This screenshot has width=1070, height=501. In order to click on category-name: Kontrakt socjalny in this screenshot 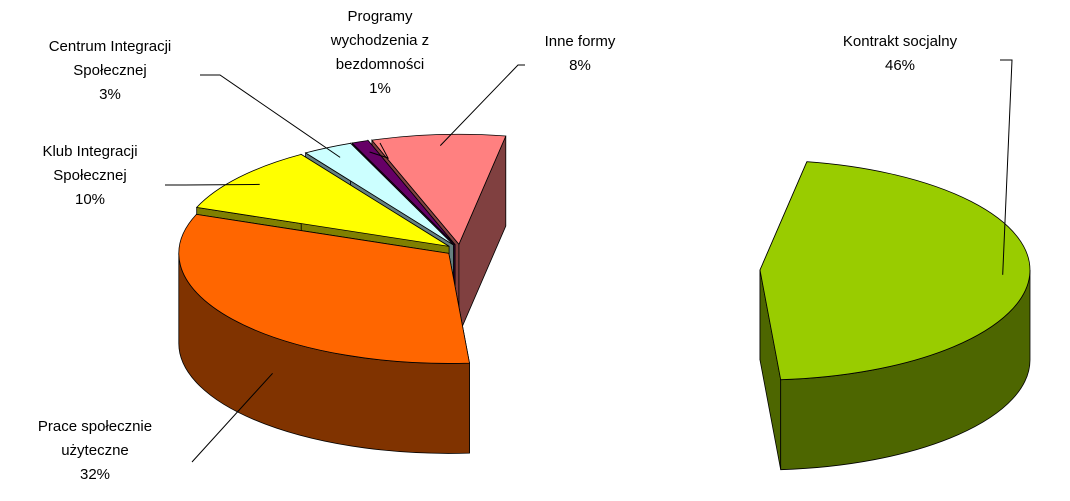, I will do `click(900, 41)`.